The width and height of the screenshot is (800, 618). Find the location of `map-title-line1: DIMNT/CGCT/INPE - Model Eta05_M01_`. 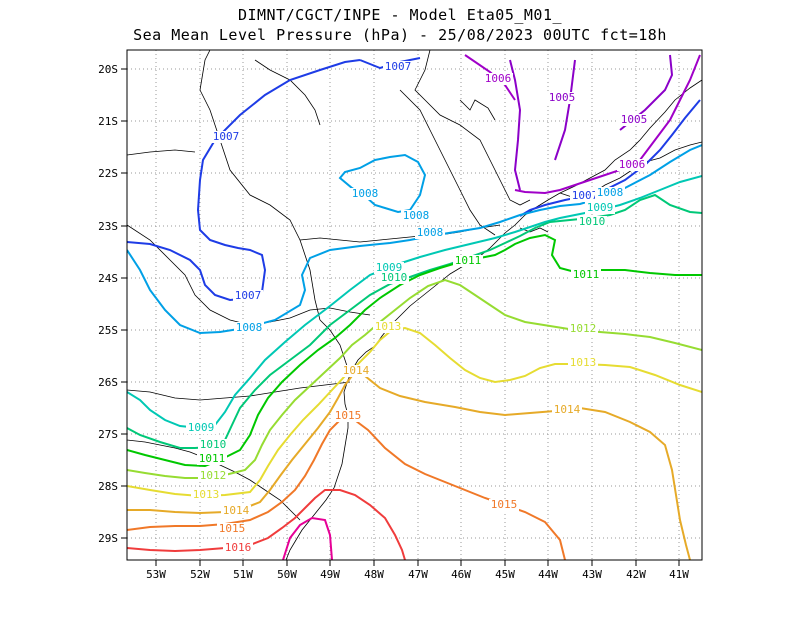

map-title-line1: DIMNT/CGCT/INPE - Model Eta05_M01_ is located at coordinates (400, 15).